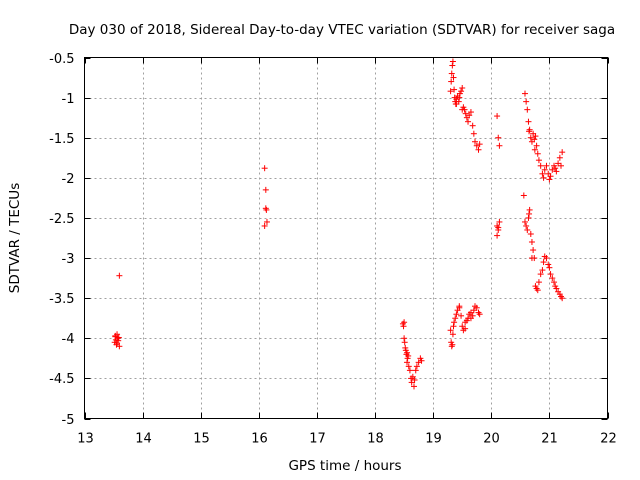 Image resolution: width=640 pixels, height=480 pixels. What do you see at coordinates (375, 439) in the screenshot?
I see `x-tick-label: 18` at bounding box center [375, 439].